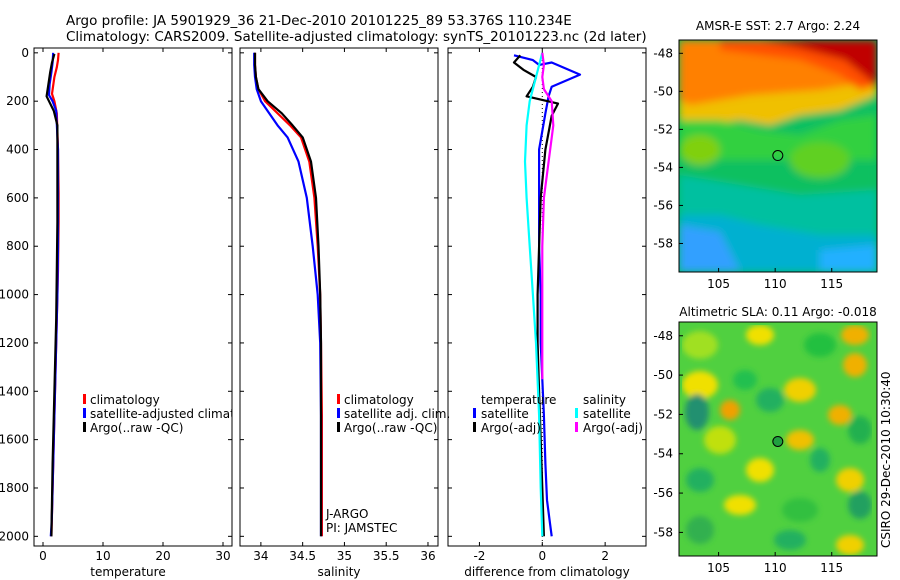 This screenshot has width=900, height=580. I want to click on legend-label: satellite adj. clim., so click(397, 414).